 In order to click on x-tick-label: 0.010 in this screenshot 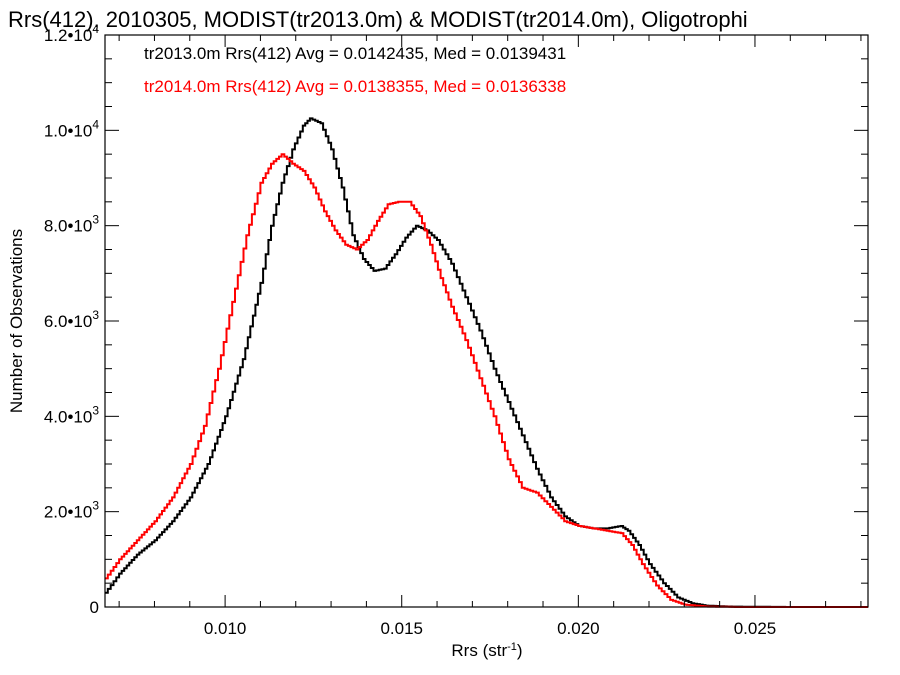, I will do `click(225, 628)`.